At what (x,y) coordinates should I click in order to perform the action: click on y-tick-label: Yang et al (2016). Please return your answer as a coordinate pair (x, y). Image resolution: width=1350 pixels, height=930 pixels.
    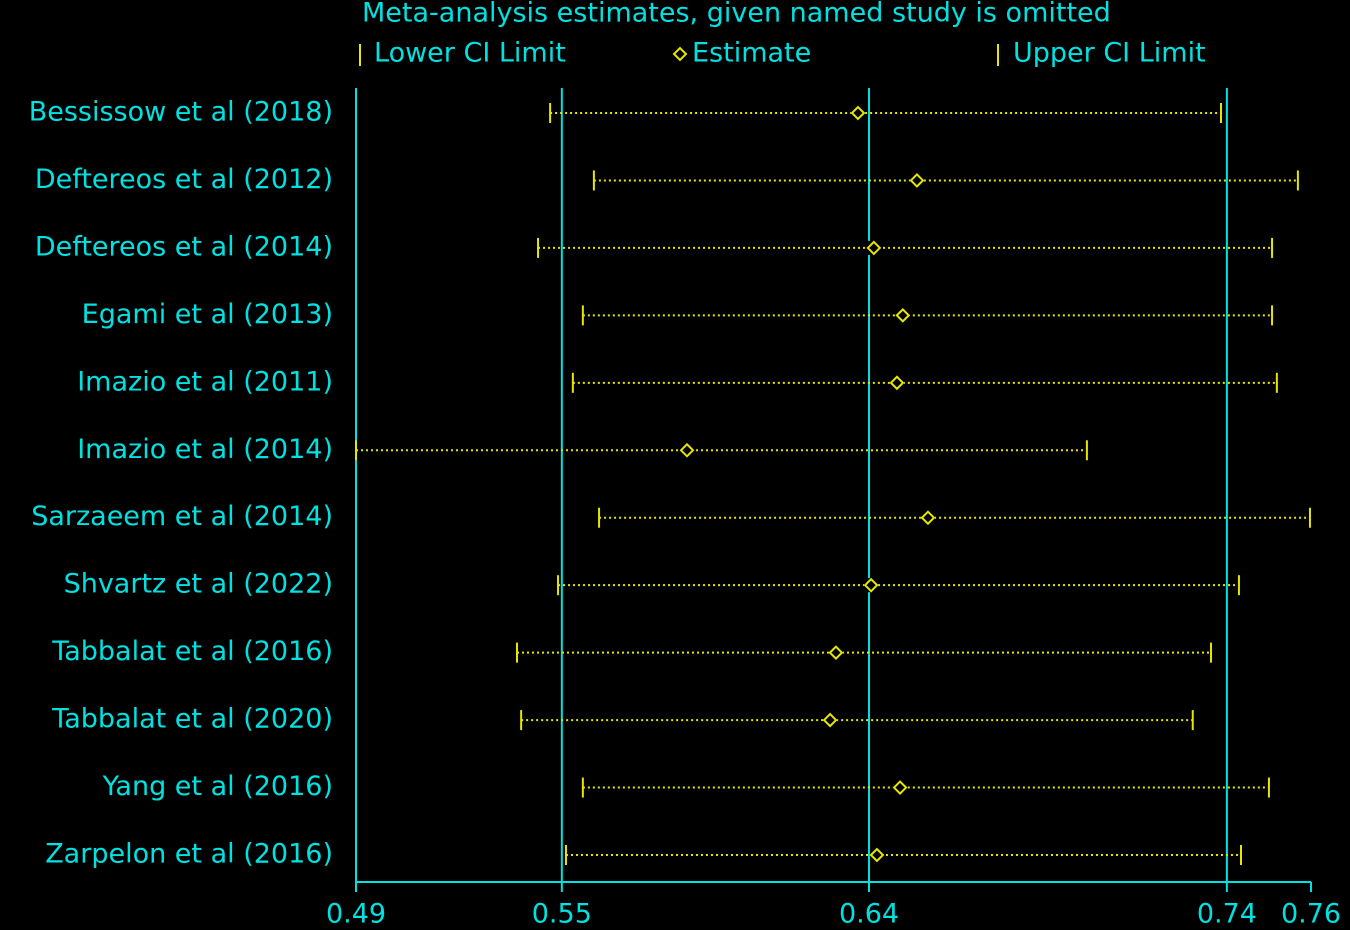
    Looking at the image, I should click on (217, 786).